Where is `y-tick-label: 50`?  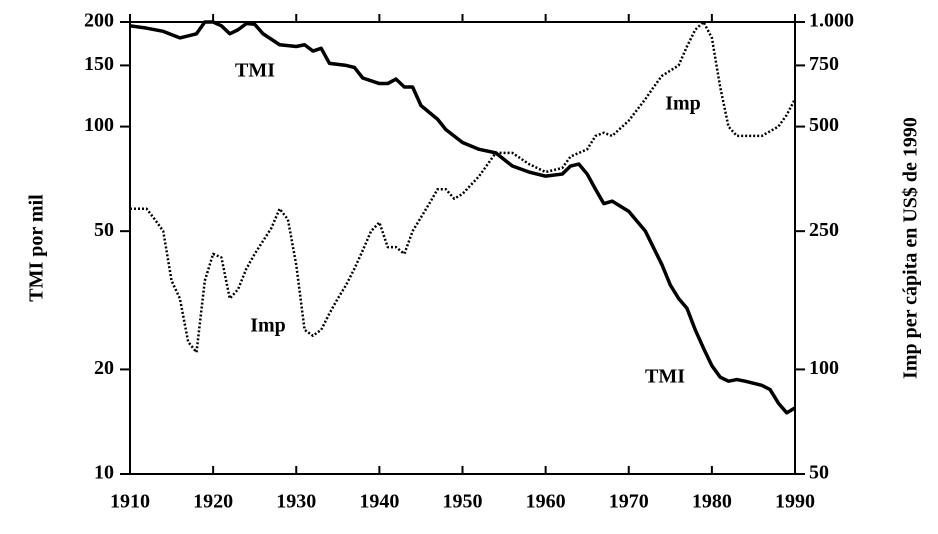 y-tick-label: 50 is located at coordinates (104, 230).